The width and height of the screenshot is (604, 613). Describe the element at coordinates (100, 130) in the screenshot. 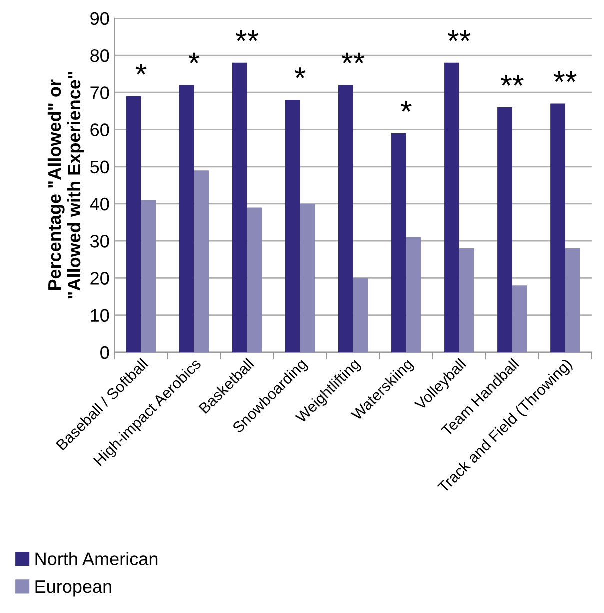

I see `y-tick-label: 60` at that location.